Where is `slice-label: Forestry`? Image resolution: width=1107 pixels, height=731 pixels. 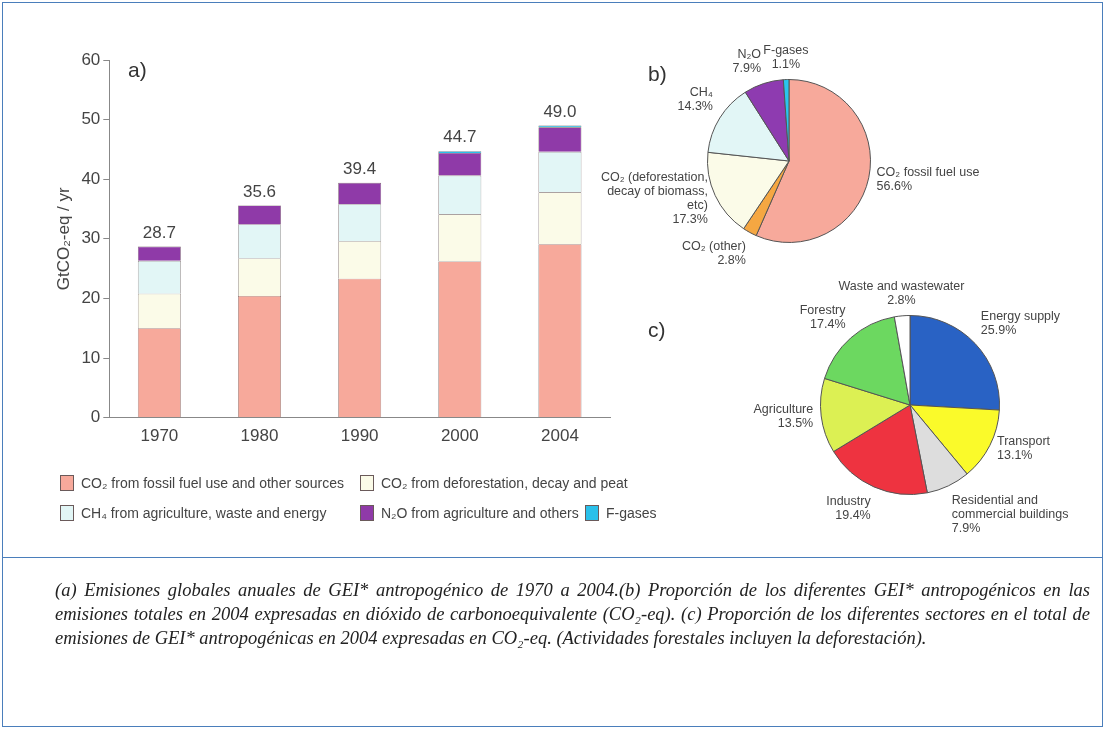 slice-label: Forestry is located at coordinates (823, 310).